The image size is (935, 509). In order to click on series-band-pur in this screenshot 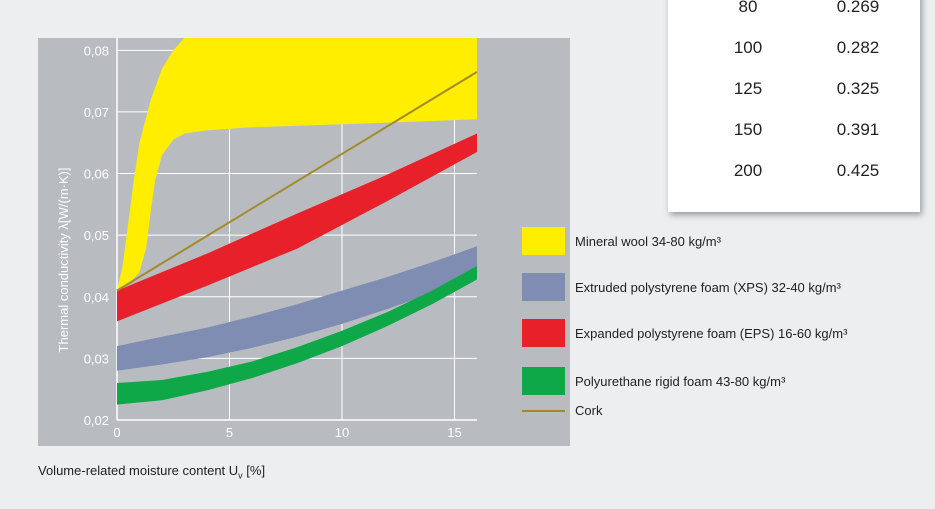, I will do `click(297, 335)`.